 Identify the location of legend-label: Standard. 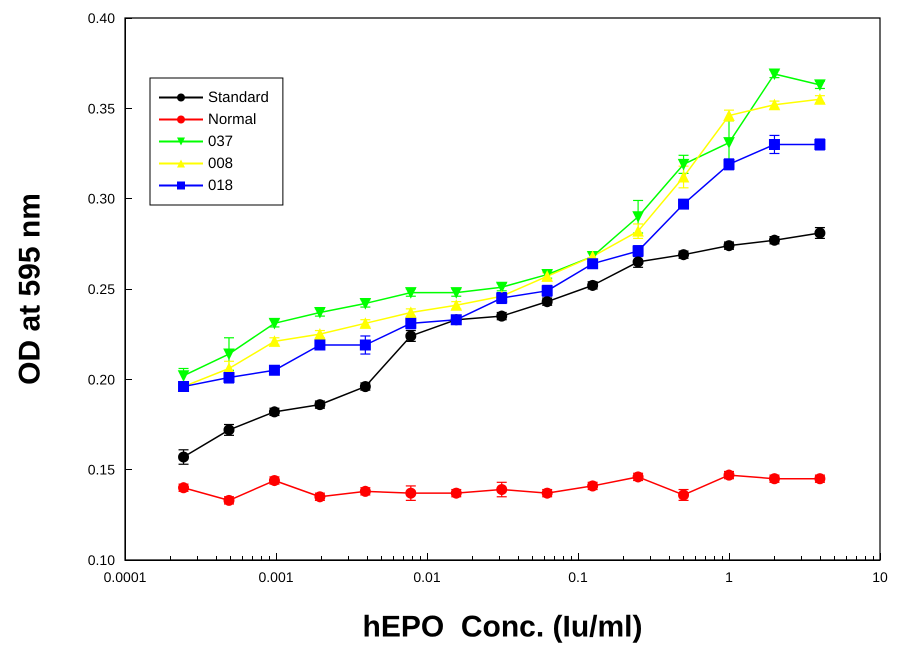
(238, 97).